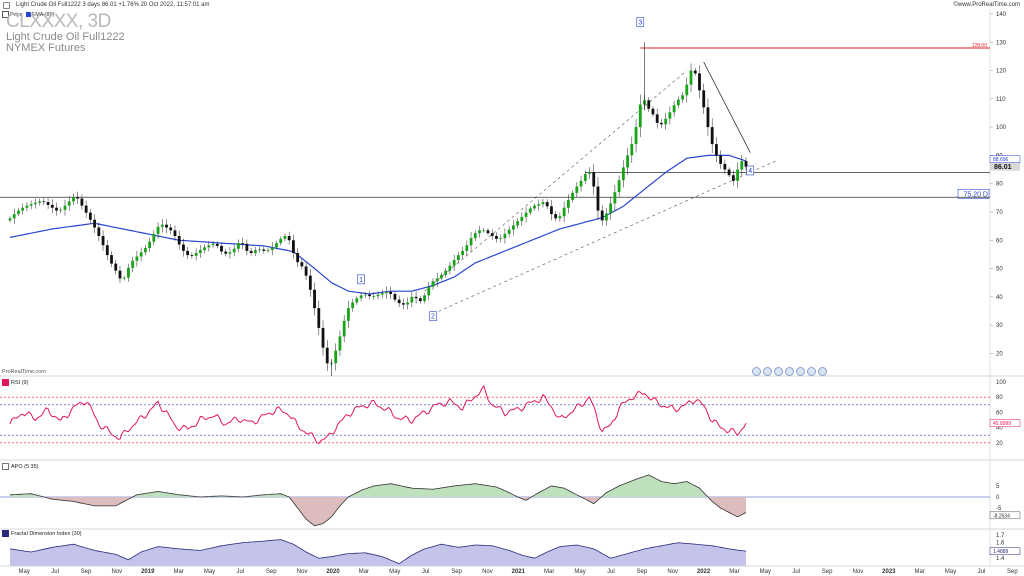 This screenshot has height=576, width=1024. What do you see at coordinates (1001, 128) in the screenshot?
I see `price-axis-tick: 100` at bounding box center [1001, 128].